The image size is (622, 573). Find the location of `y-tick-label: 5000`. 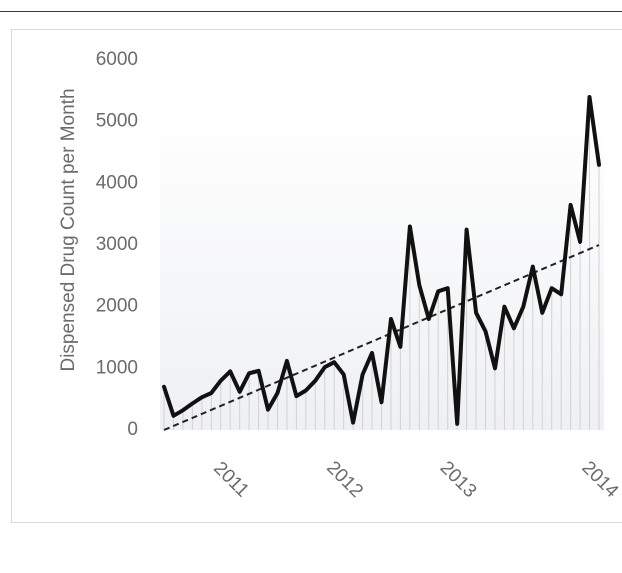

y-tick-label: 5000 is located at coordinates (117, 121).